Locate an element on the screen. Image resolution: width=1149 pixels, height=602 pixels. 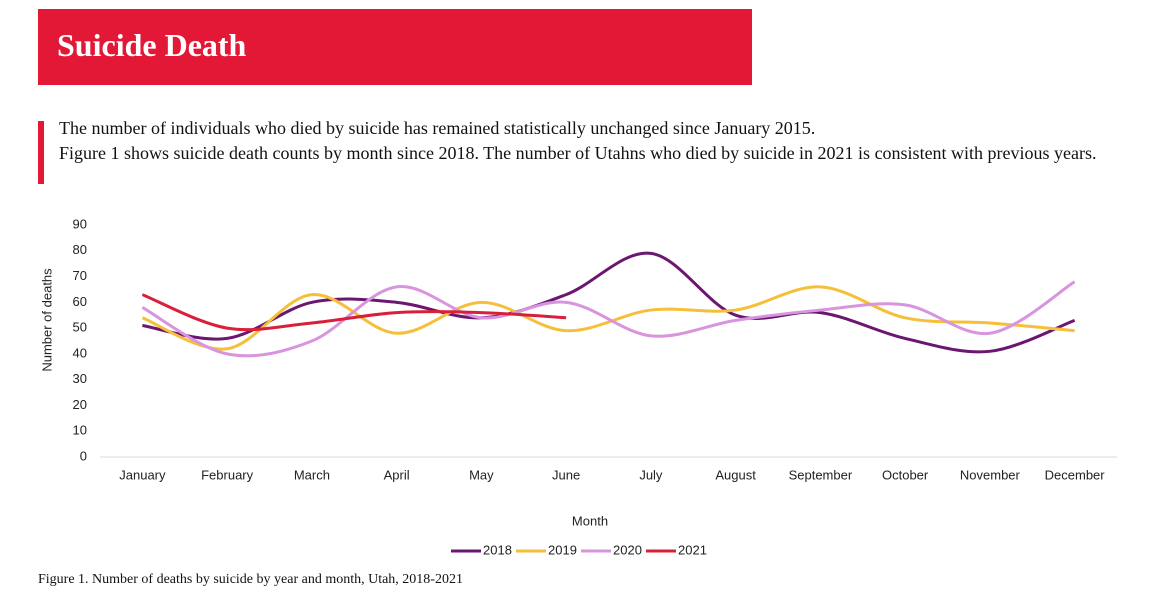
y-tick-label: 30 is located at coordinates (80, 378).